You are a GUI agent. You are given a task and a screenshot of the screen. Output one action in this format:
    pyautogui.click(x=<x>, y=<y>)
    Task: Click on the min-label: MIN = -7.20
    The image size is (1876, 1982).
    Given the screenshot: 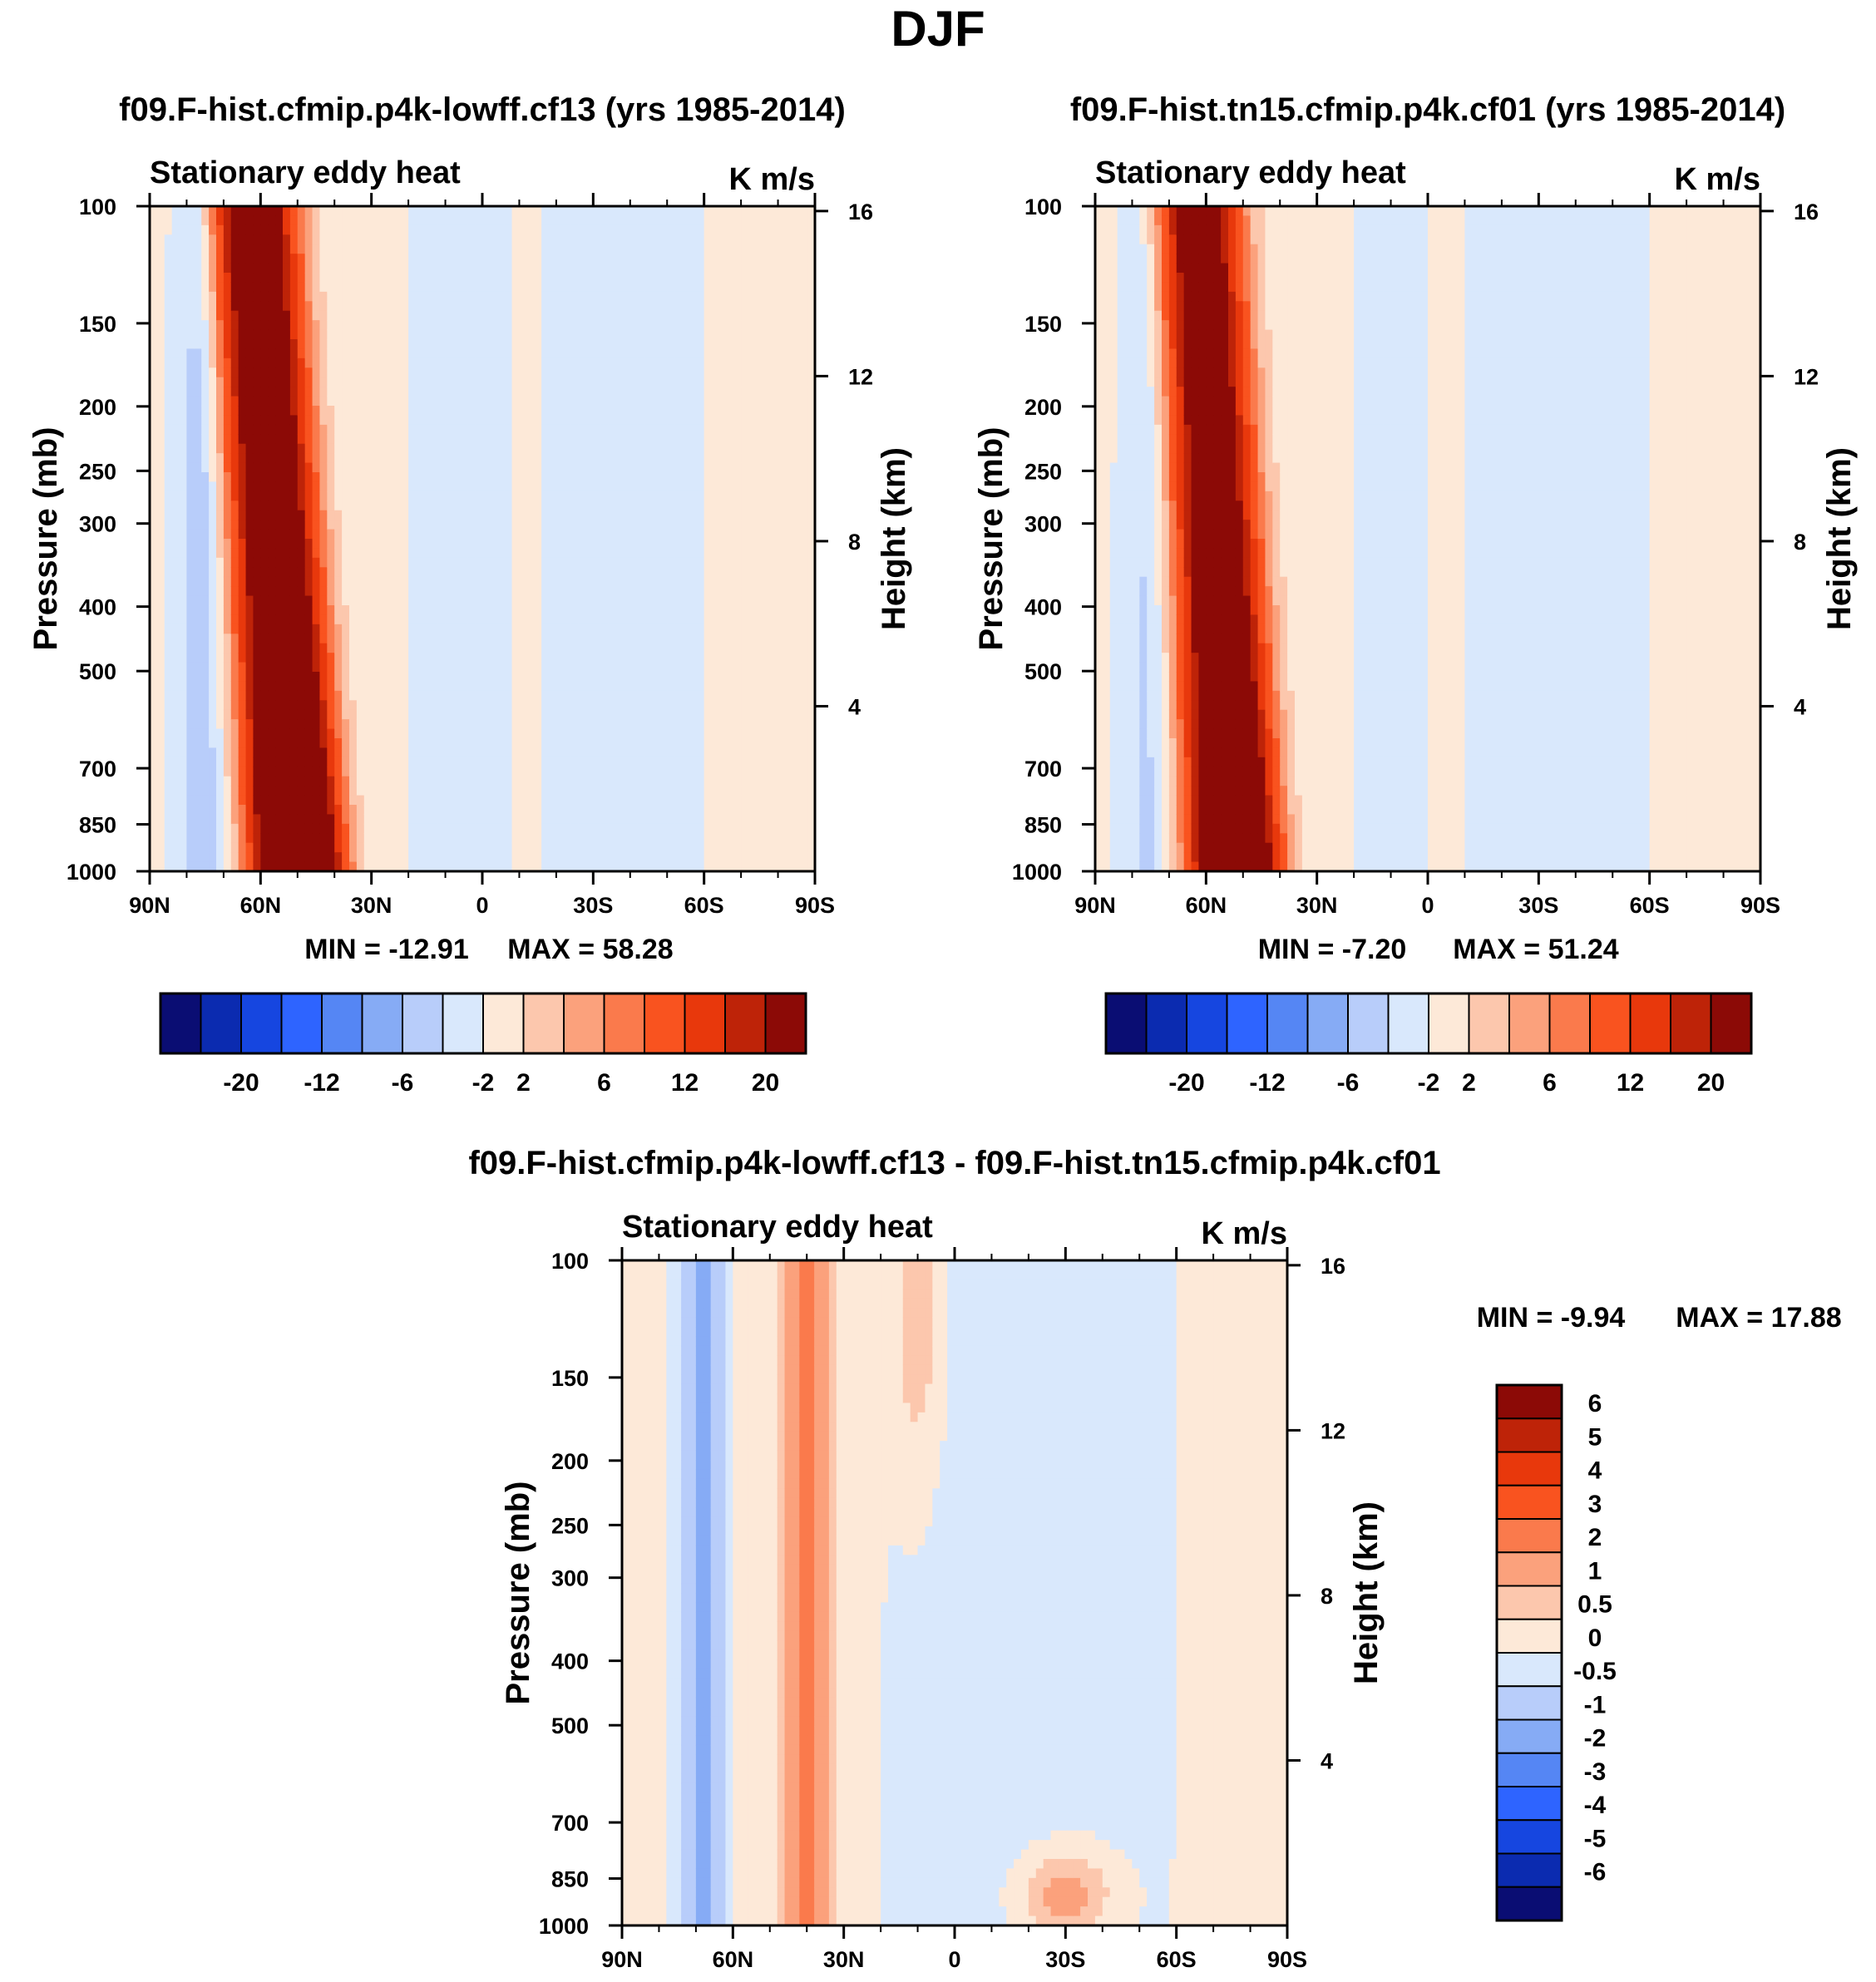 What is the action you would take?
    pyautogui.click(x=1332, y=949)
    